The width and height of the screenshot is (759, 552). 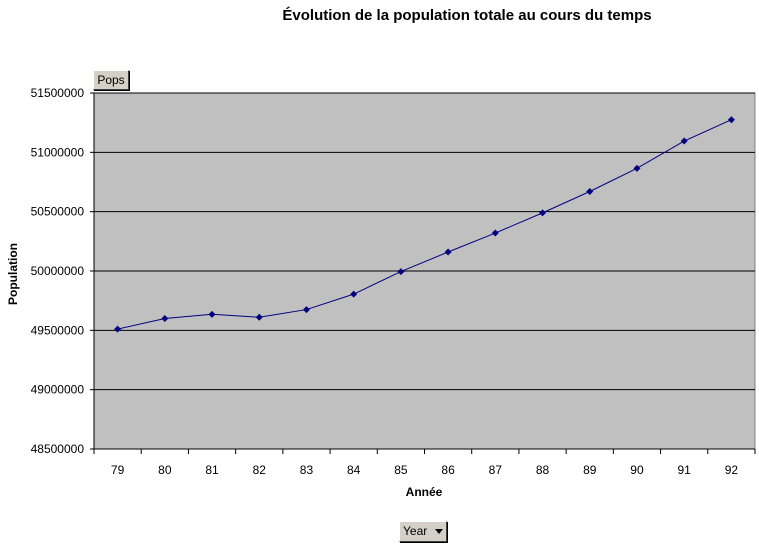 What do you see at coordinates (732, 470) in the screenshot?
I see `x-tick-label: 92` at bounding box center [732, 470].